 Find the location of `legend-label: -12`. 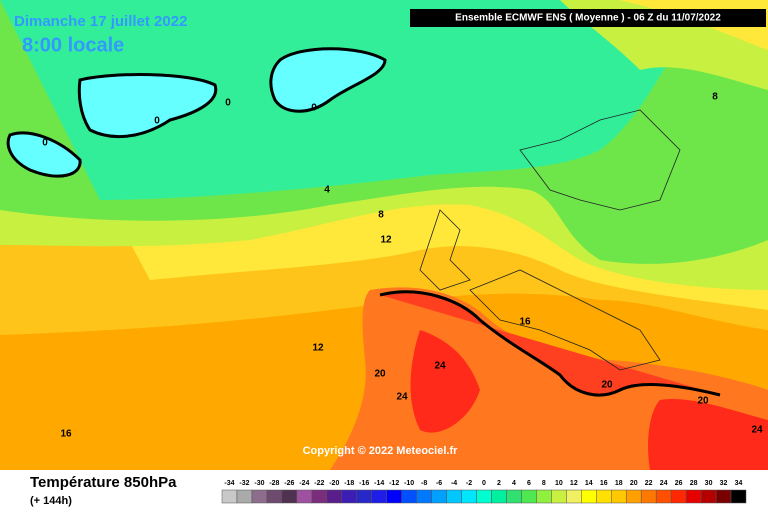

legend-label: -12 is located at coordinates (394, 483).